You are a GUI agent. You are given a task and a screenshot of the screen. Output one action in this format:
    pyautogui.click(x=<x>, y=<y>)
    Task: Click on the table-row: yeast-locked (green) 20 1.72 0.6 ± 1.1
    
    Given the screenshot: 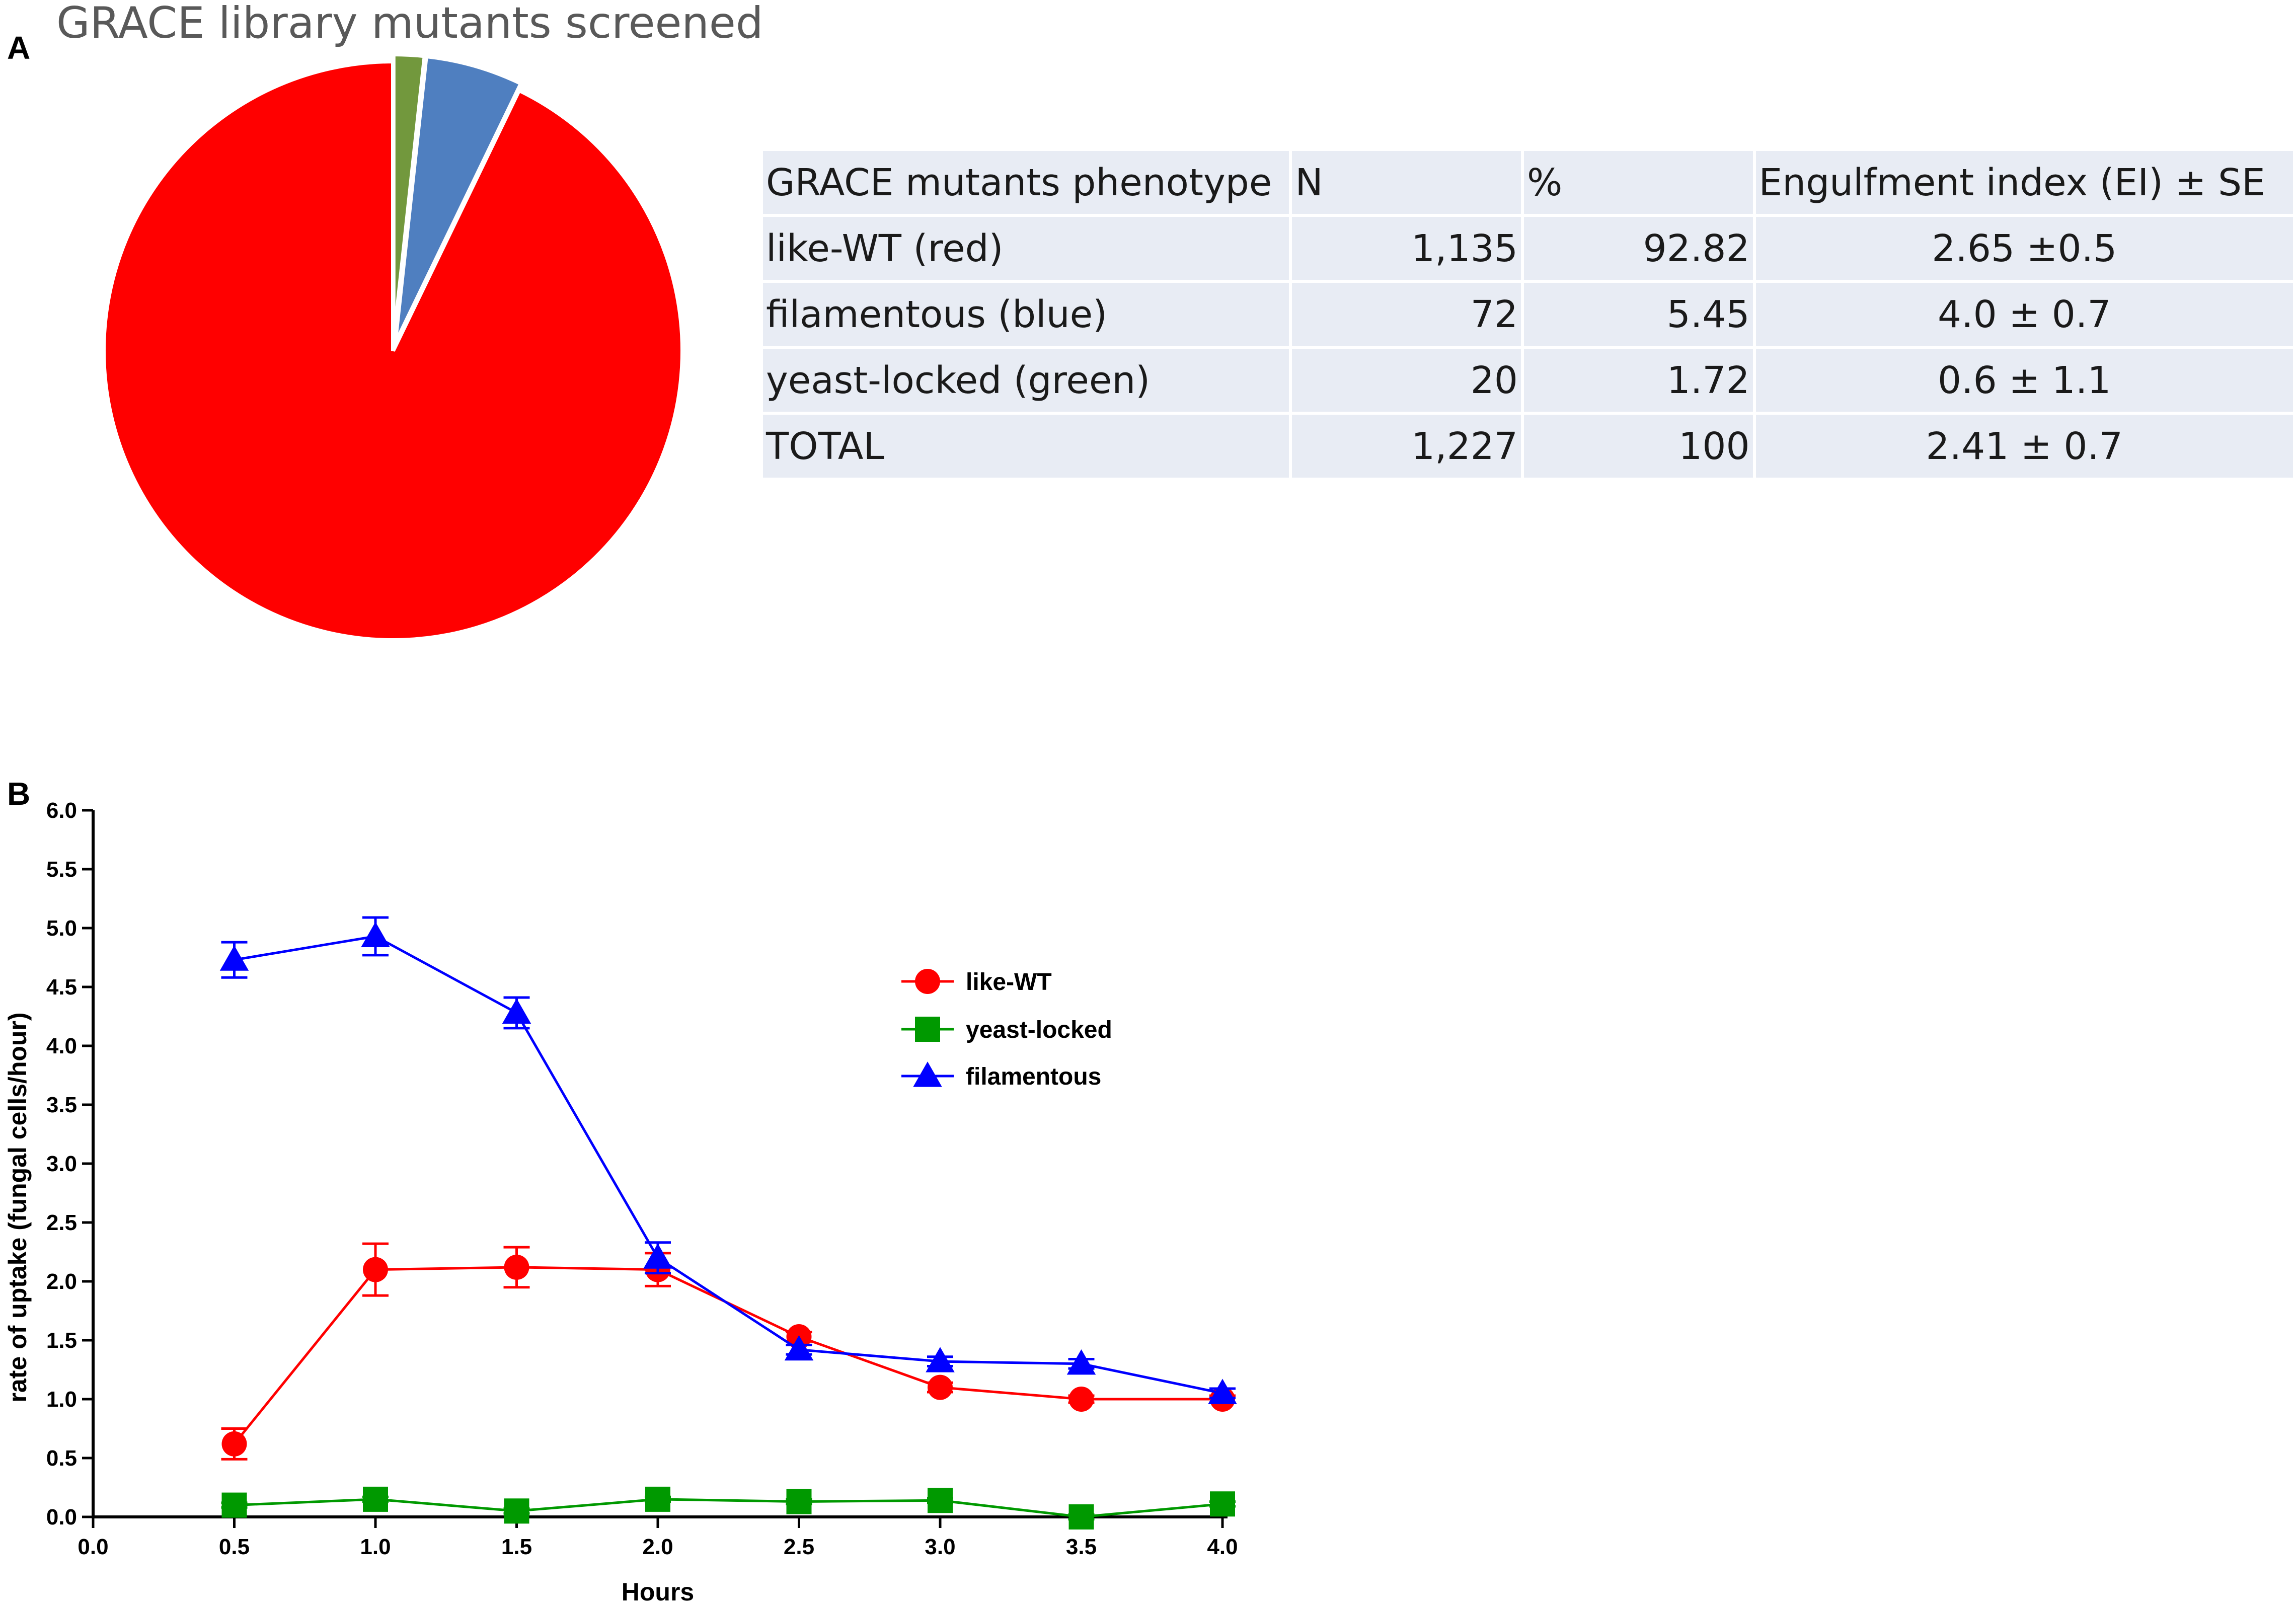 What is the action you would take?
    pyautogui.click(x=1528, y=380)
    